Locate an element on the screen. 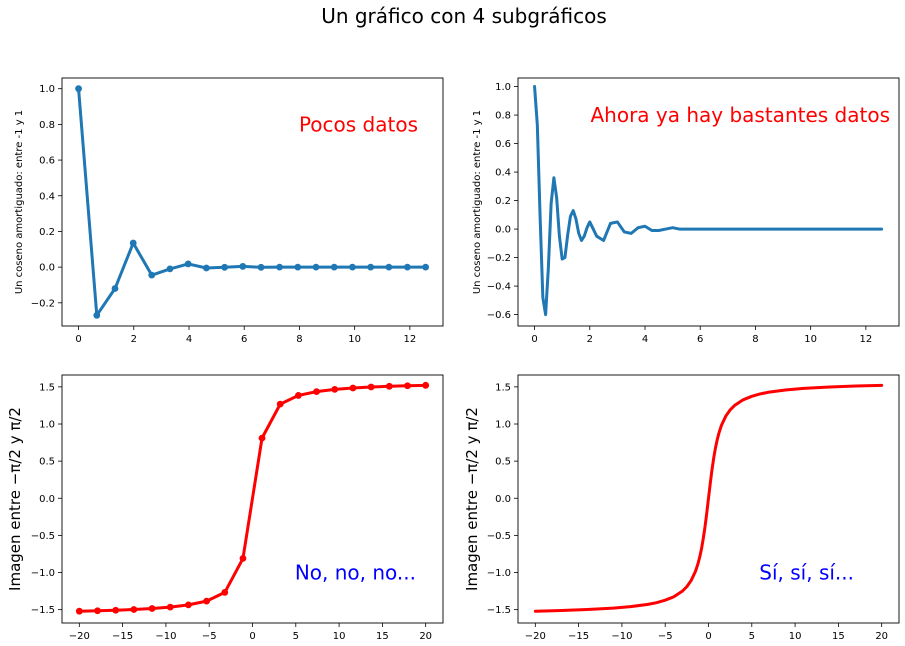 The width and height of the screenshot is (905, 646). x-tick-label: −20 is located at coordinates (79, 636).